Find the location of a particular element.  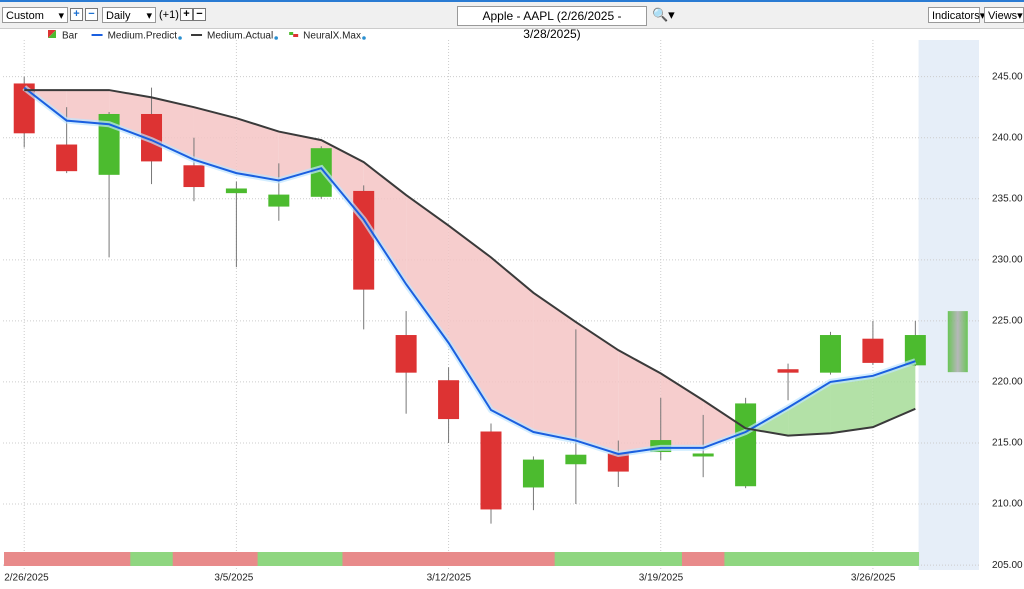

x-tick-label: 3/5/2025 is located at coordinates (233, 578).